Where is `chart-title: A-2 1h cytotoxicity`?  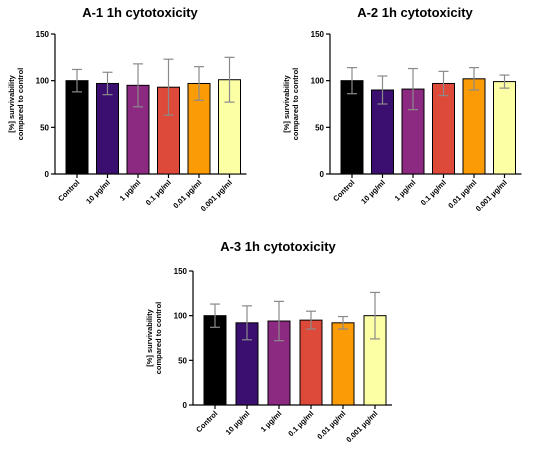
chart-title: A-2 1h cytotoxicity is located at coordinates (415, 12).